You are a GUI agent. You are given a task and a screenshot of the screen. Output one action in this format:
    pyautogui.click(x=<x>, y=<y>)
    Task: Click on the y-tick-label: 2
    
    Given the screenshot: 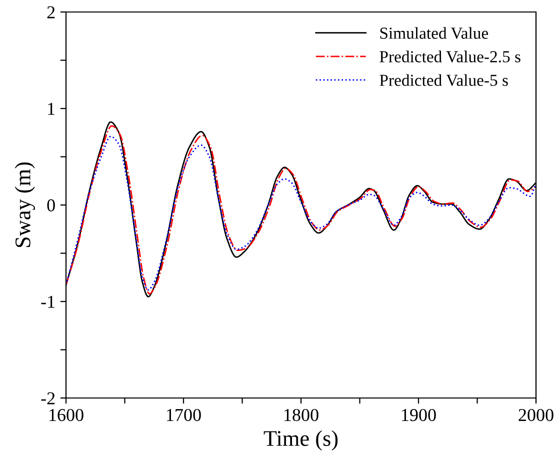 What is the action you would take?
    pyautogui.click(x=51, y=12)
    